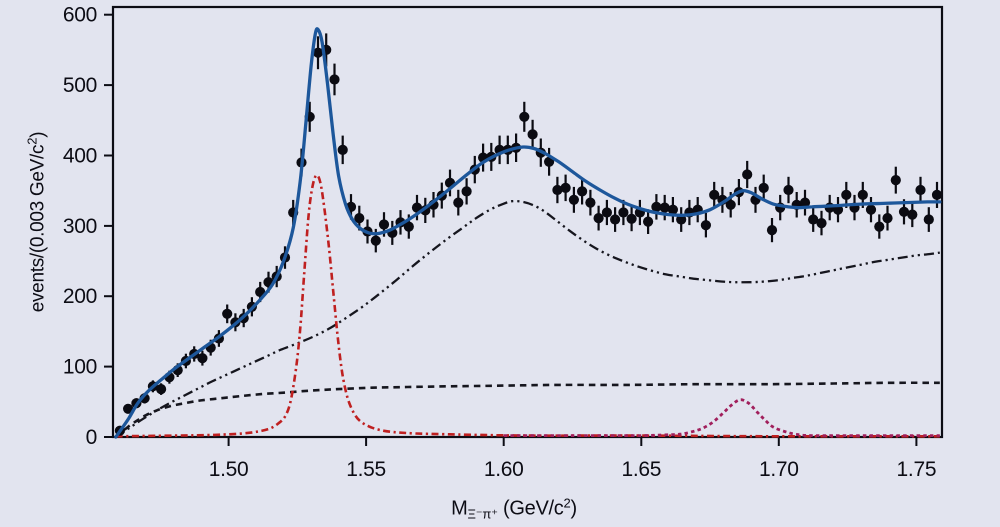 The height and width of the screenshot is (527, 1000). I want to click on y-axis-tick-label: 200, so click(80, 296).